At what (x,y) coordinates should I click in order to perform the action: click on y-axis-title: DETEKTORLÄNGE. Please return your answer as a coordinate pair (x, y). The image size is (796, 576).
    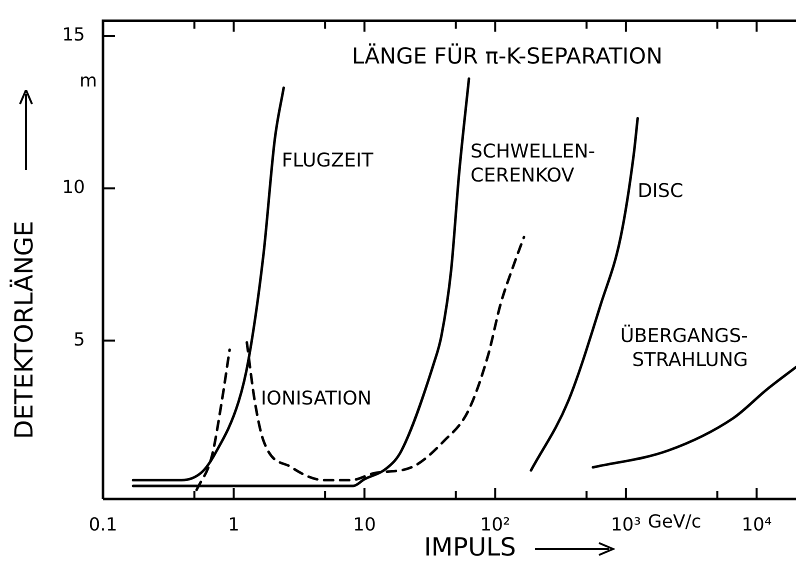
    Looking at the image, I should click on (24, 330).